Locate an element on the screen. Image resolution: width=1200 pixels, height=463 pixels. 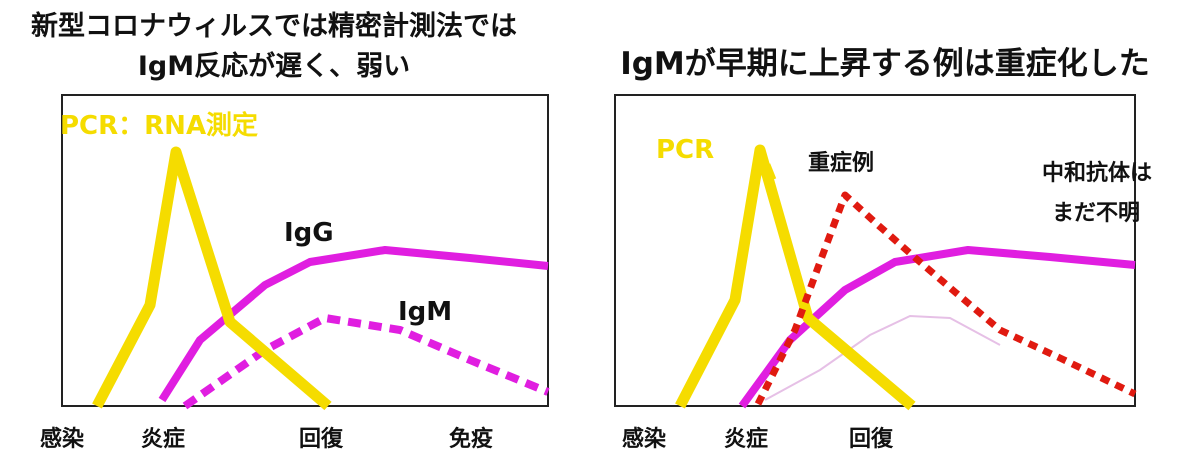
right-neutralizing-label-line1: 中和抗体は is located at coordinates (1097, 173).